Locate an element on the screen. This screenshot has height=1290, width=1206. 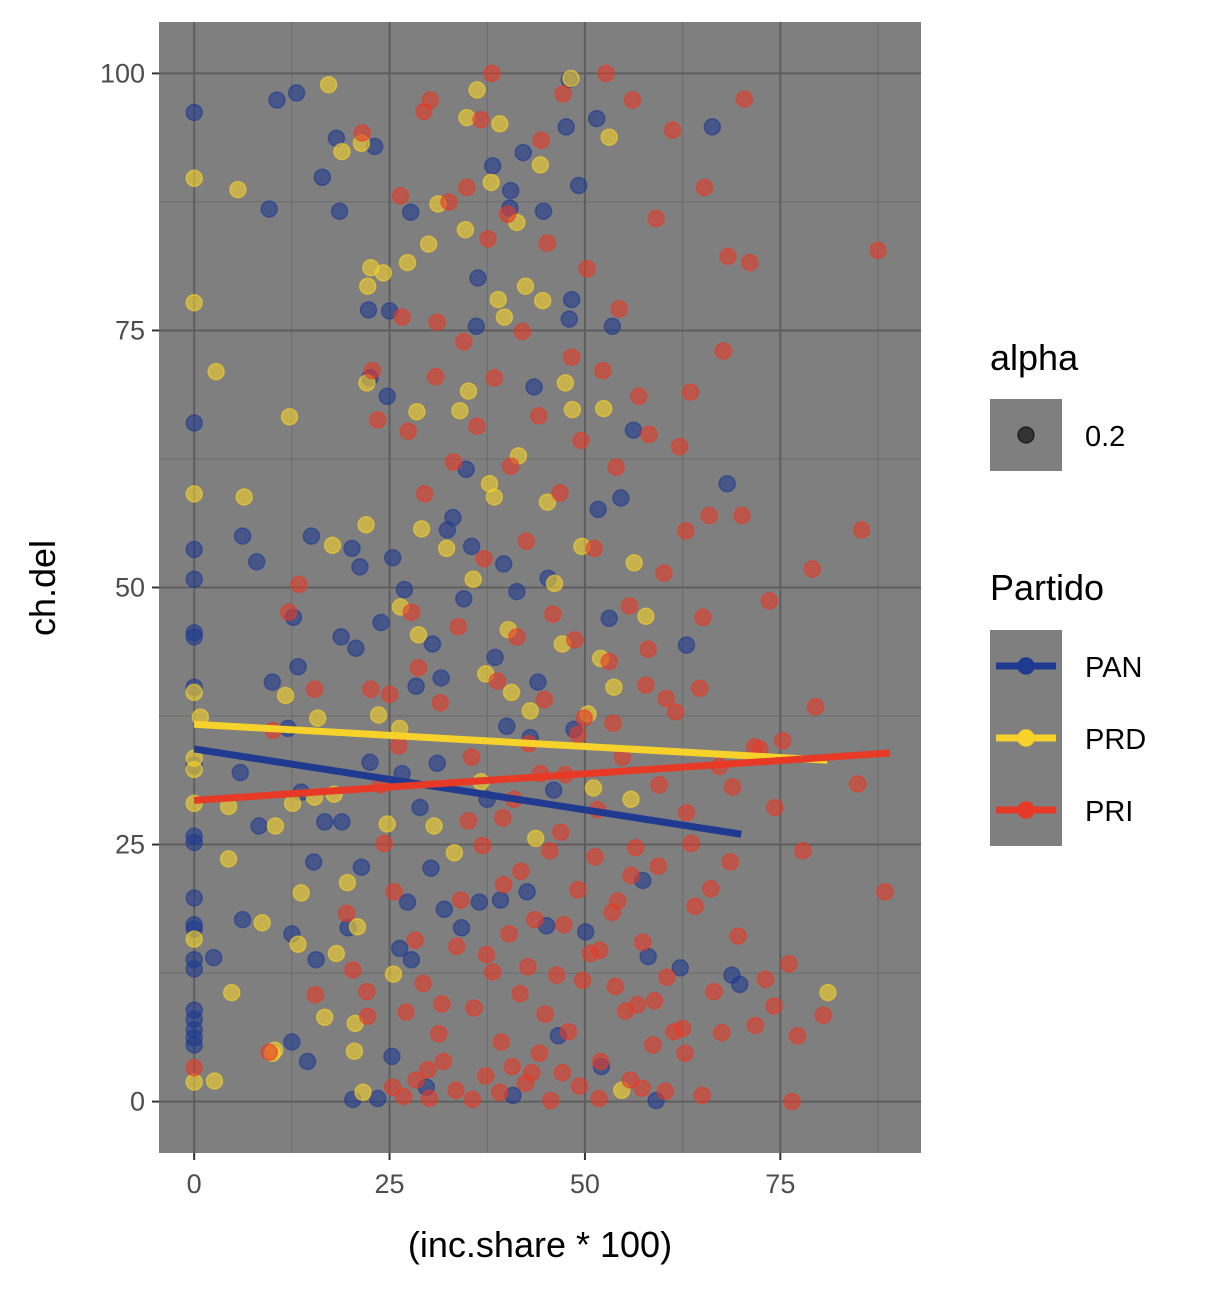
y-tick-label: 50 is located at coordinates (130, 588).